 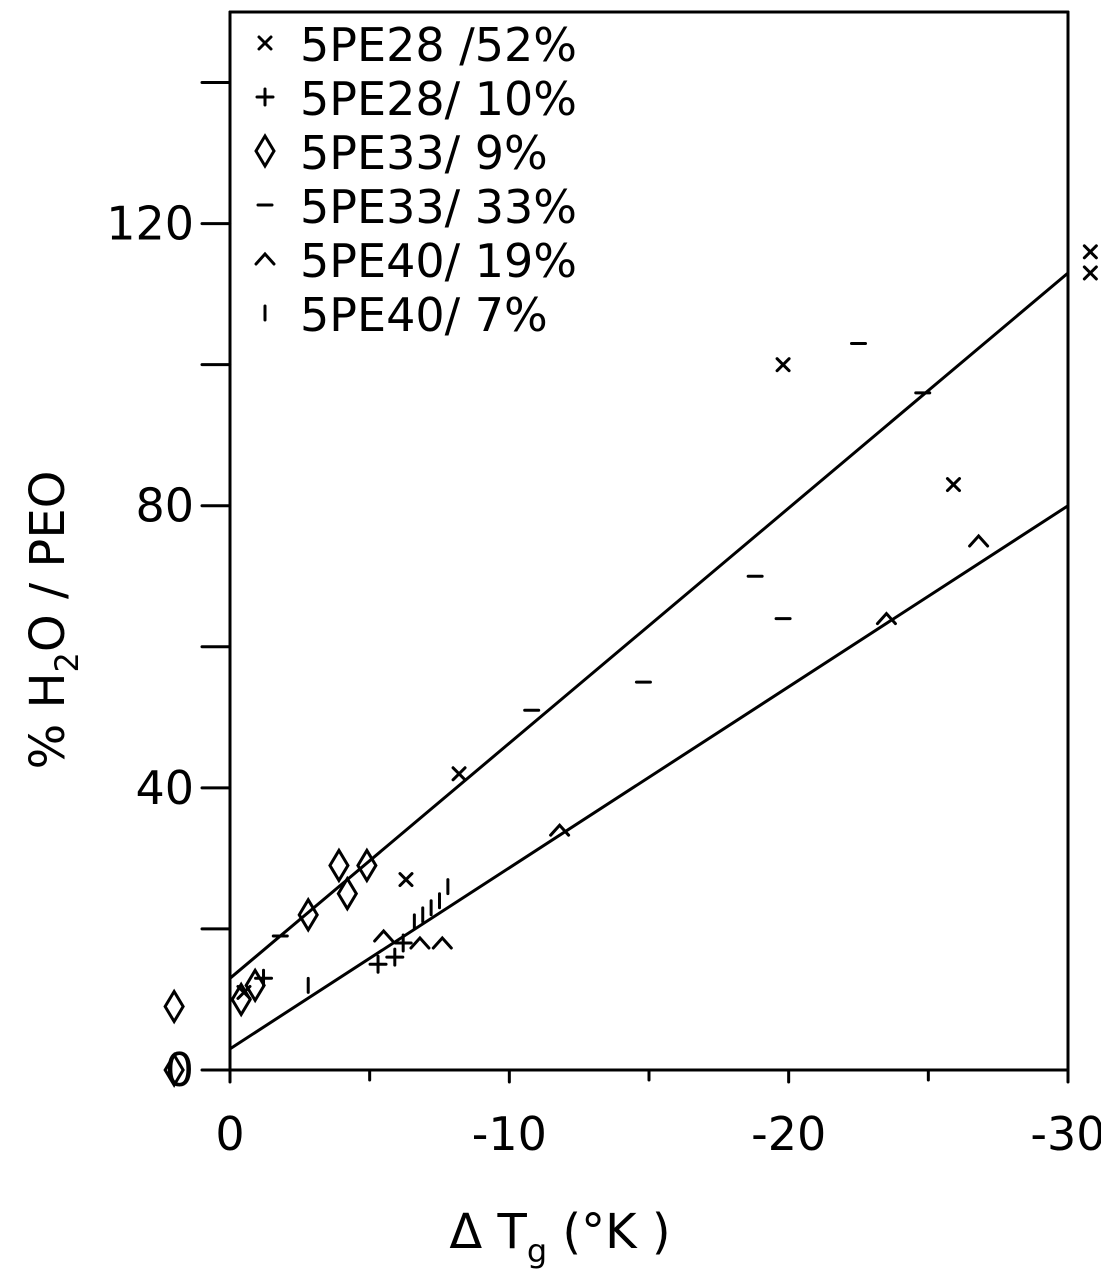 What do you see at coordinates (169, 589) in the screenshot?
I see `y-axis: 0 40 80 120` at bounding box center [169, 589].